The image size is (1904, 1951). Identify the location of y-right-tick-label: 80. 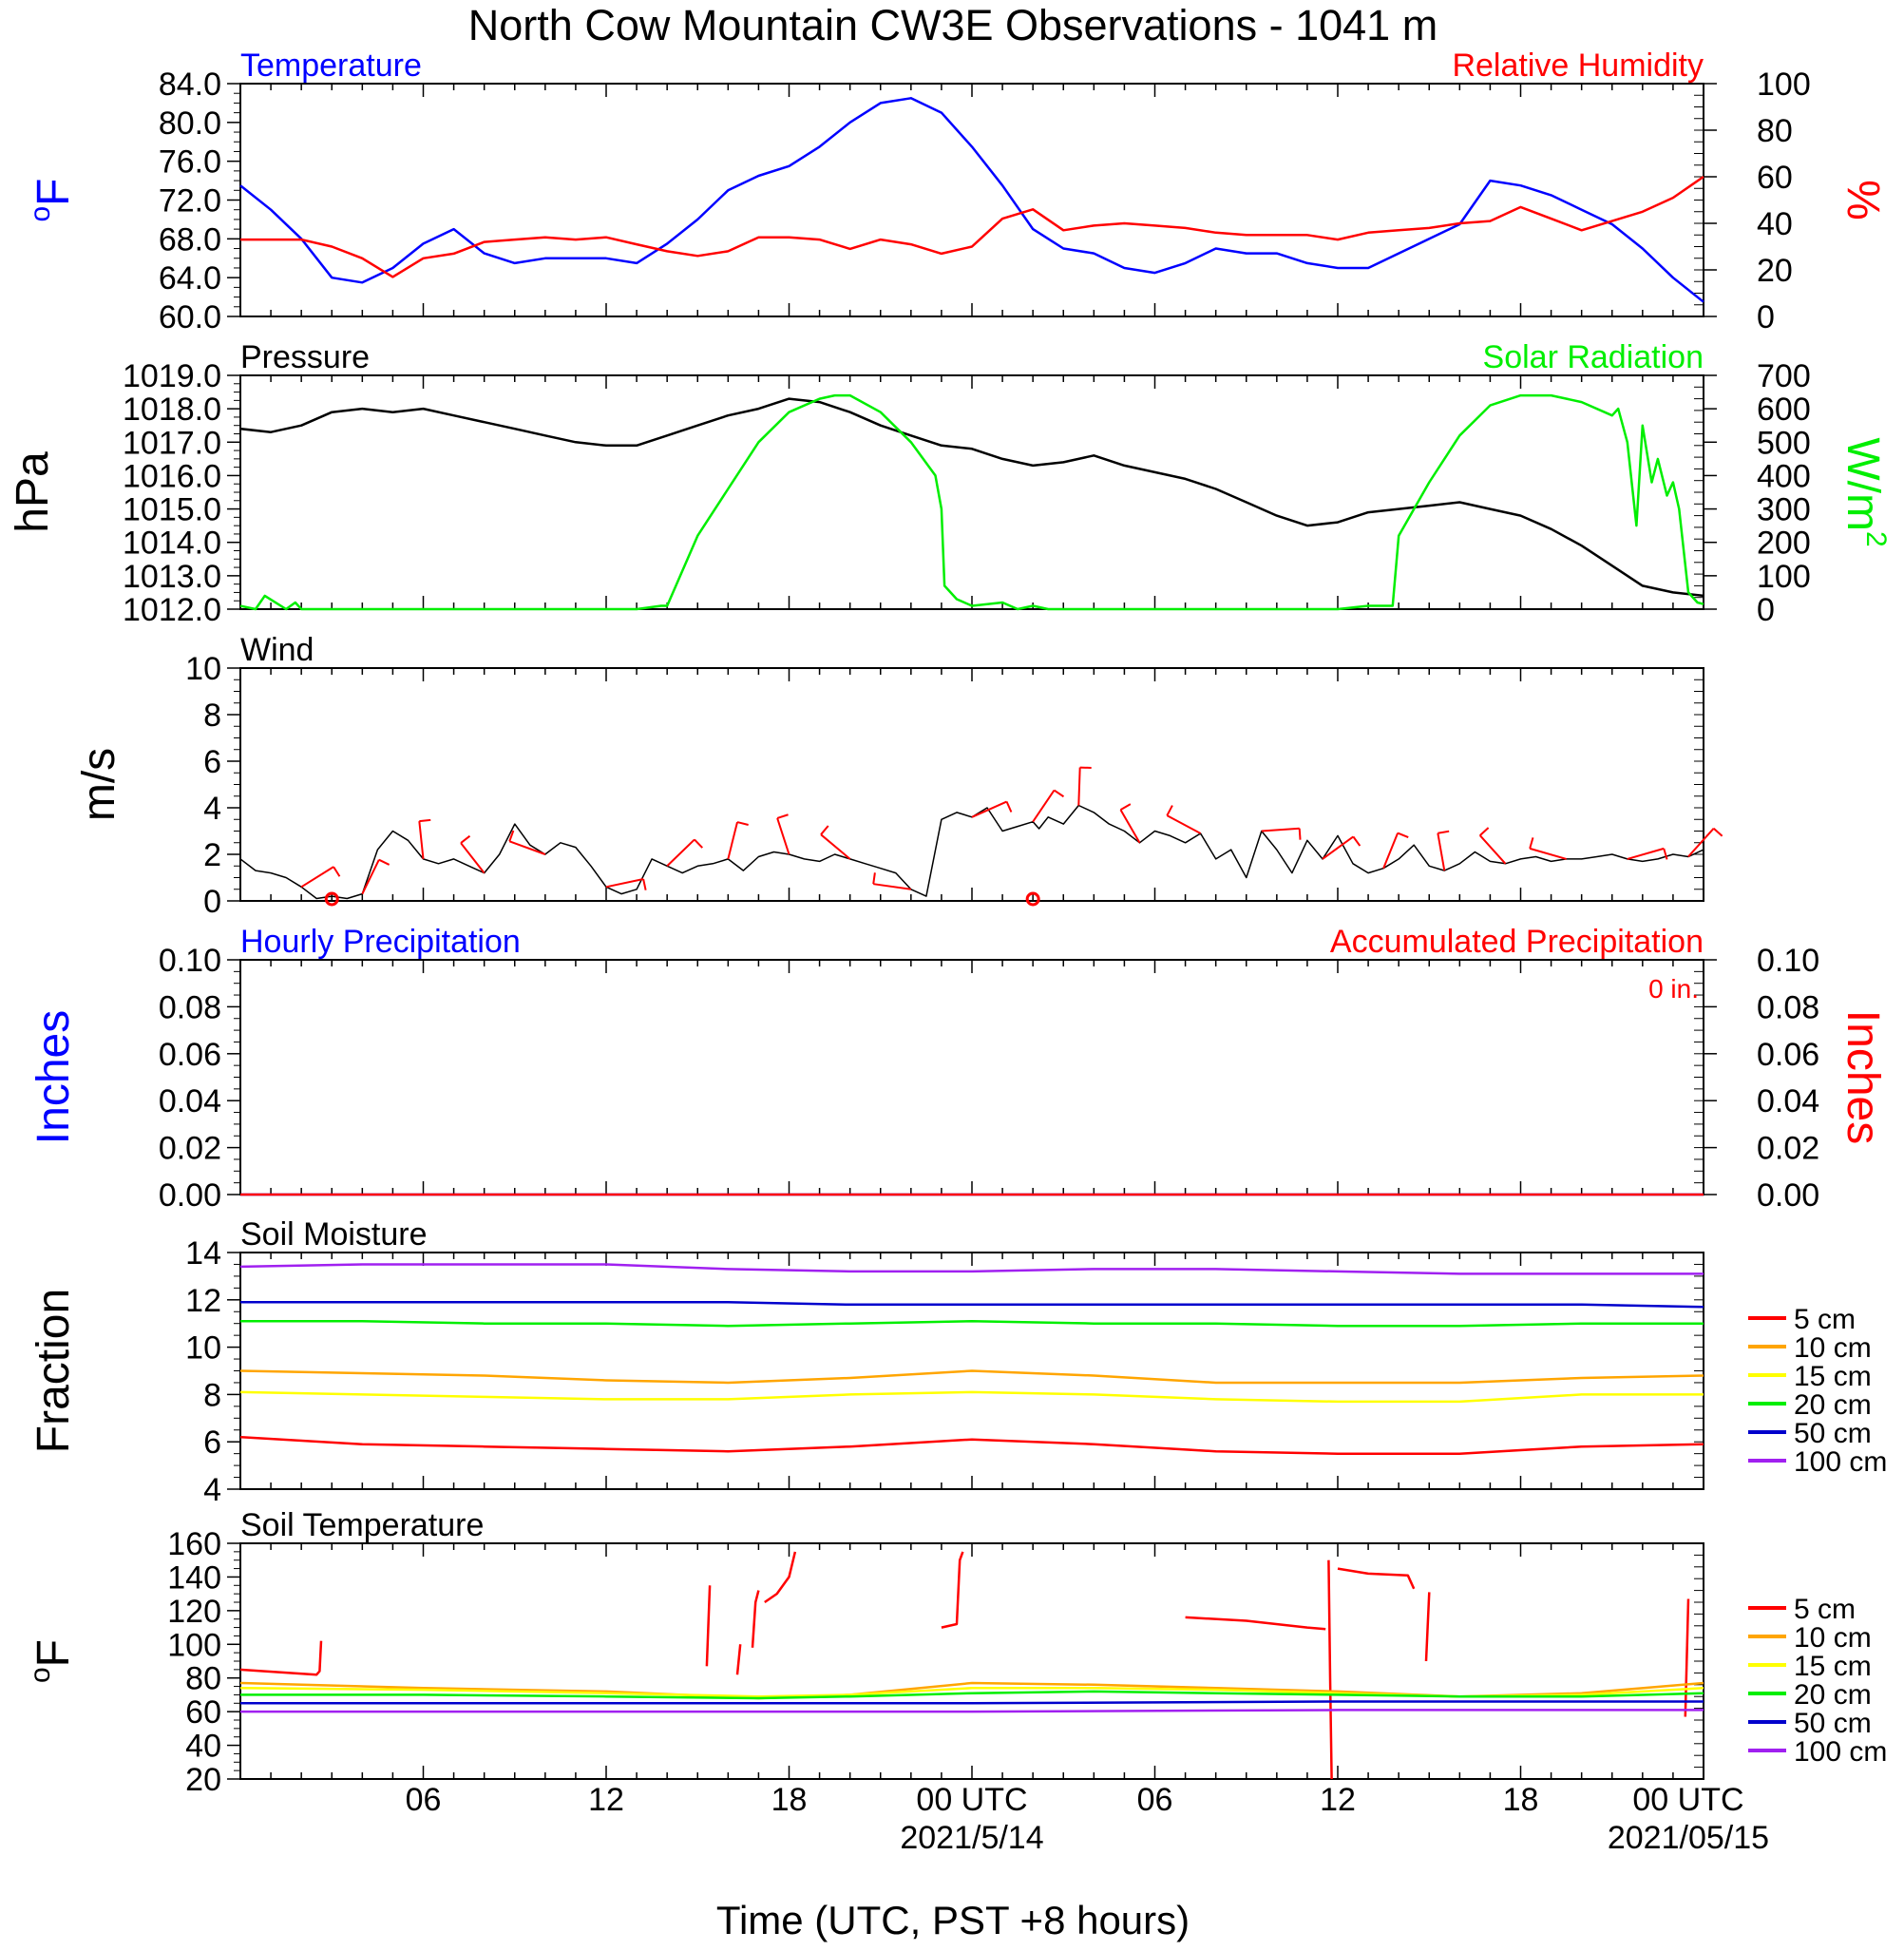
(1775, 131).